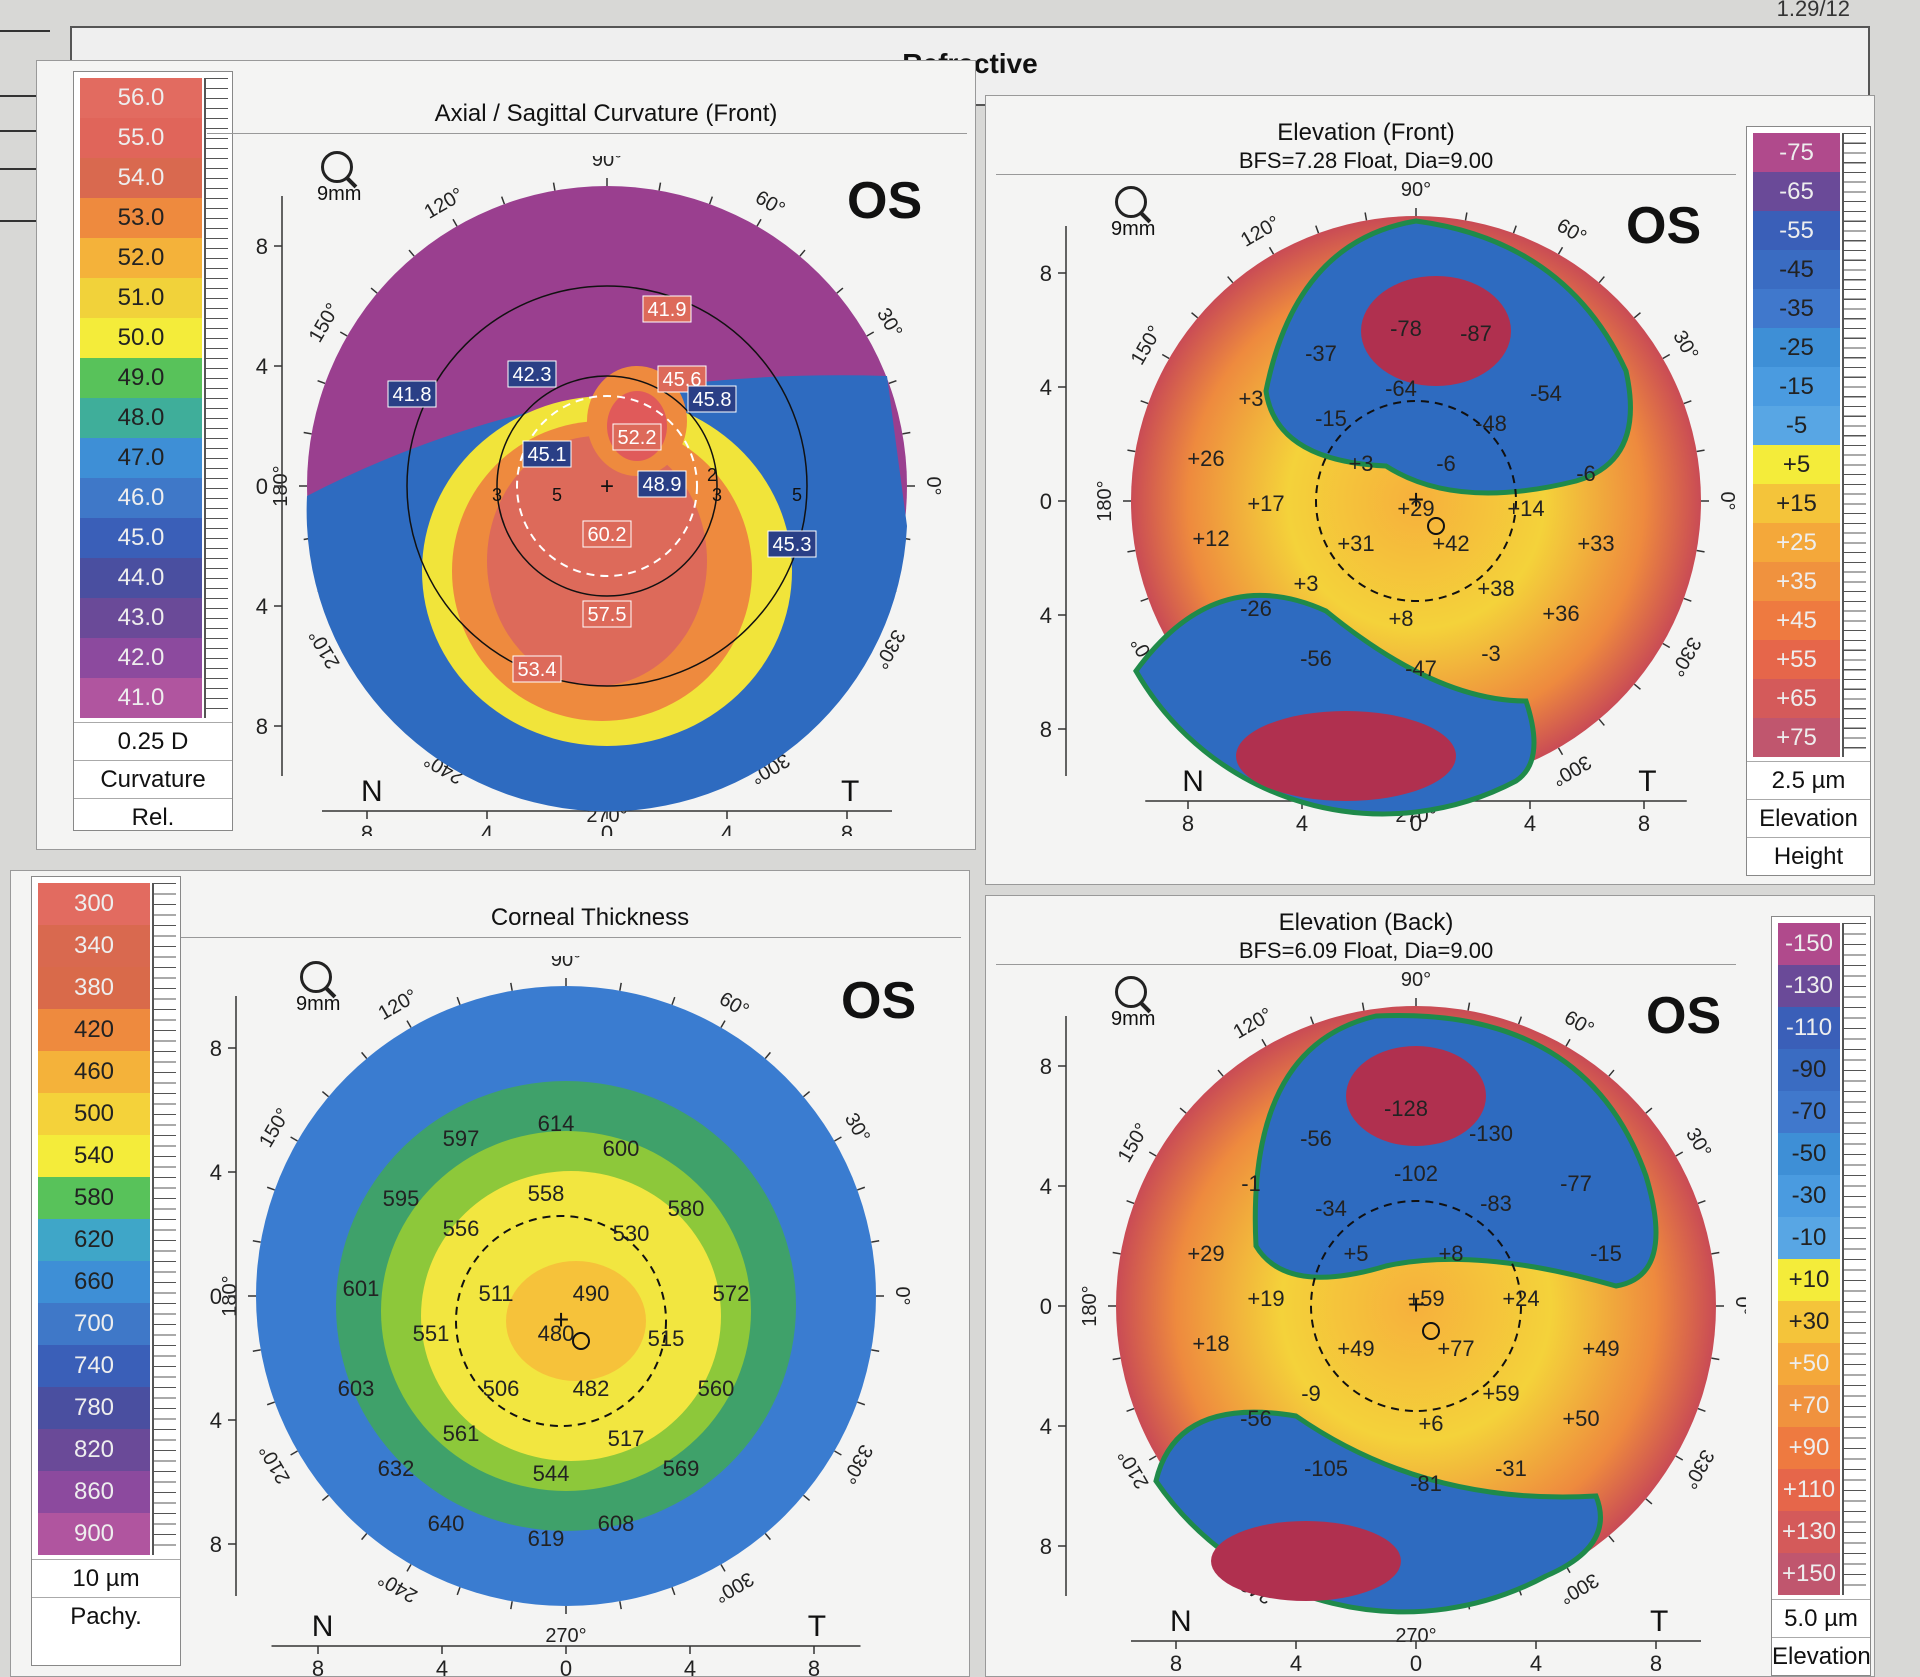  What do you see at coordinates (94, 1282) in the screenshot?
I see `scale-cell: 660` at bounding box center [94, 1282].